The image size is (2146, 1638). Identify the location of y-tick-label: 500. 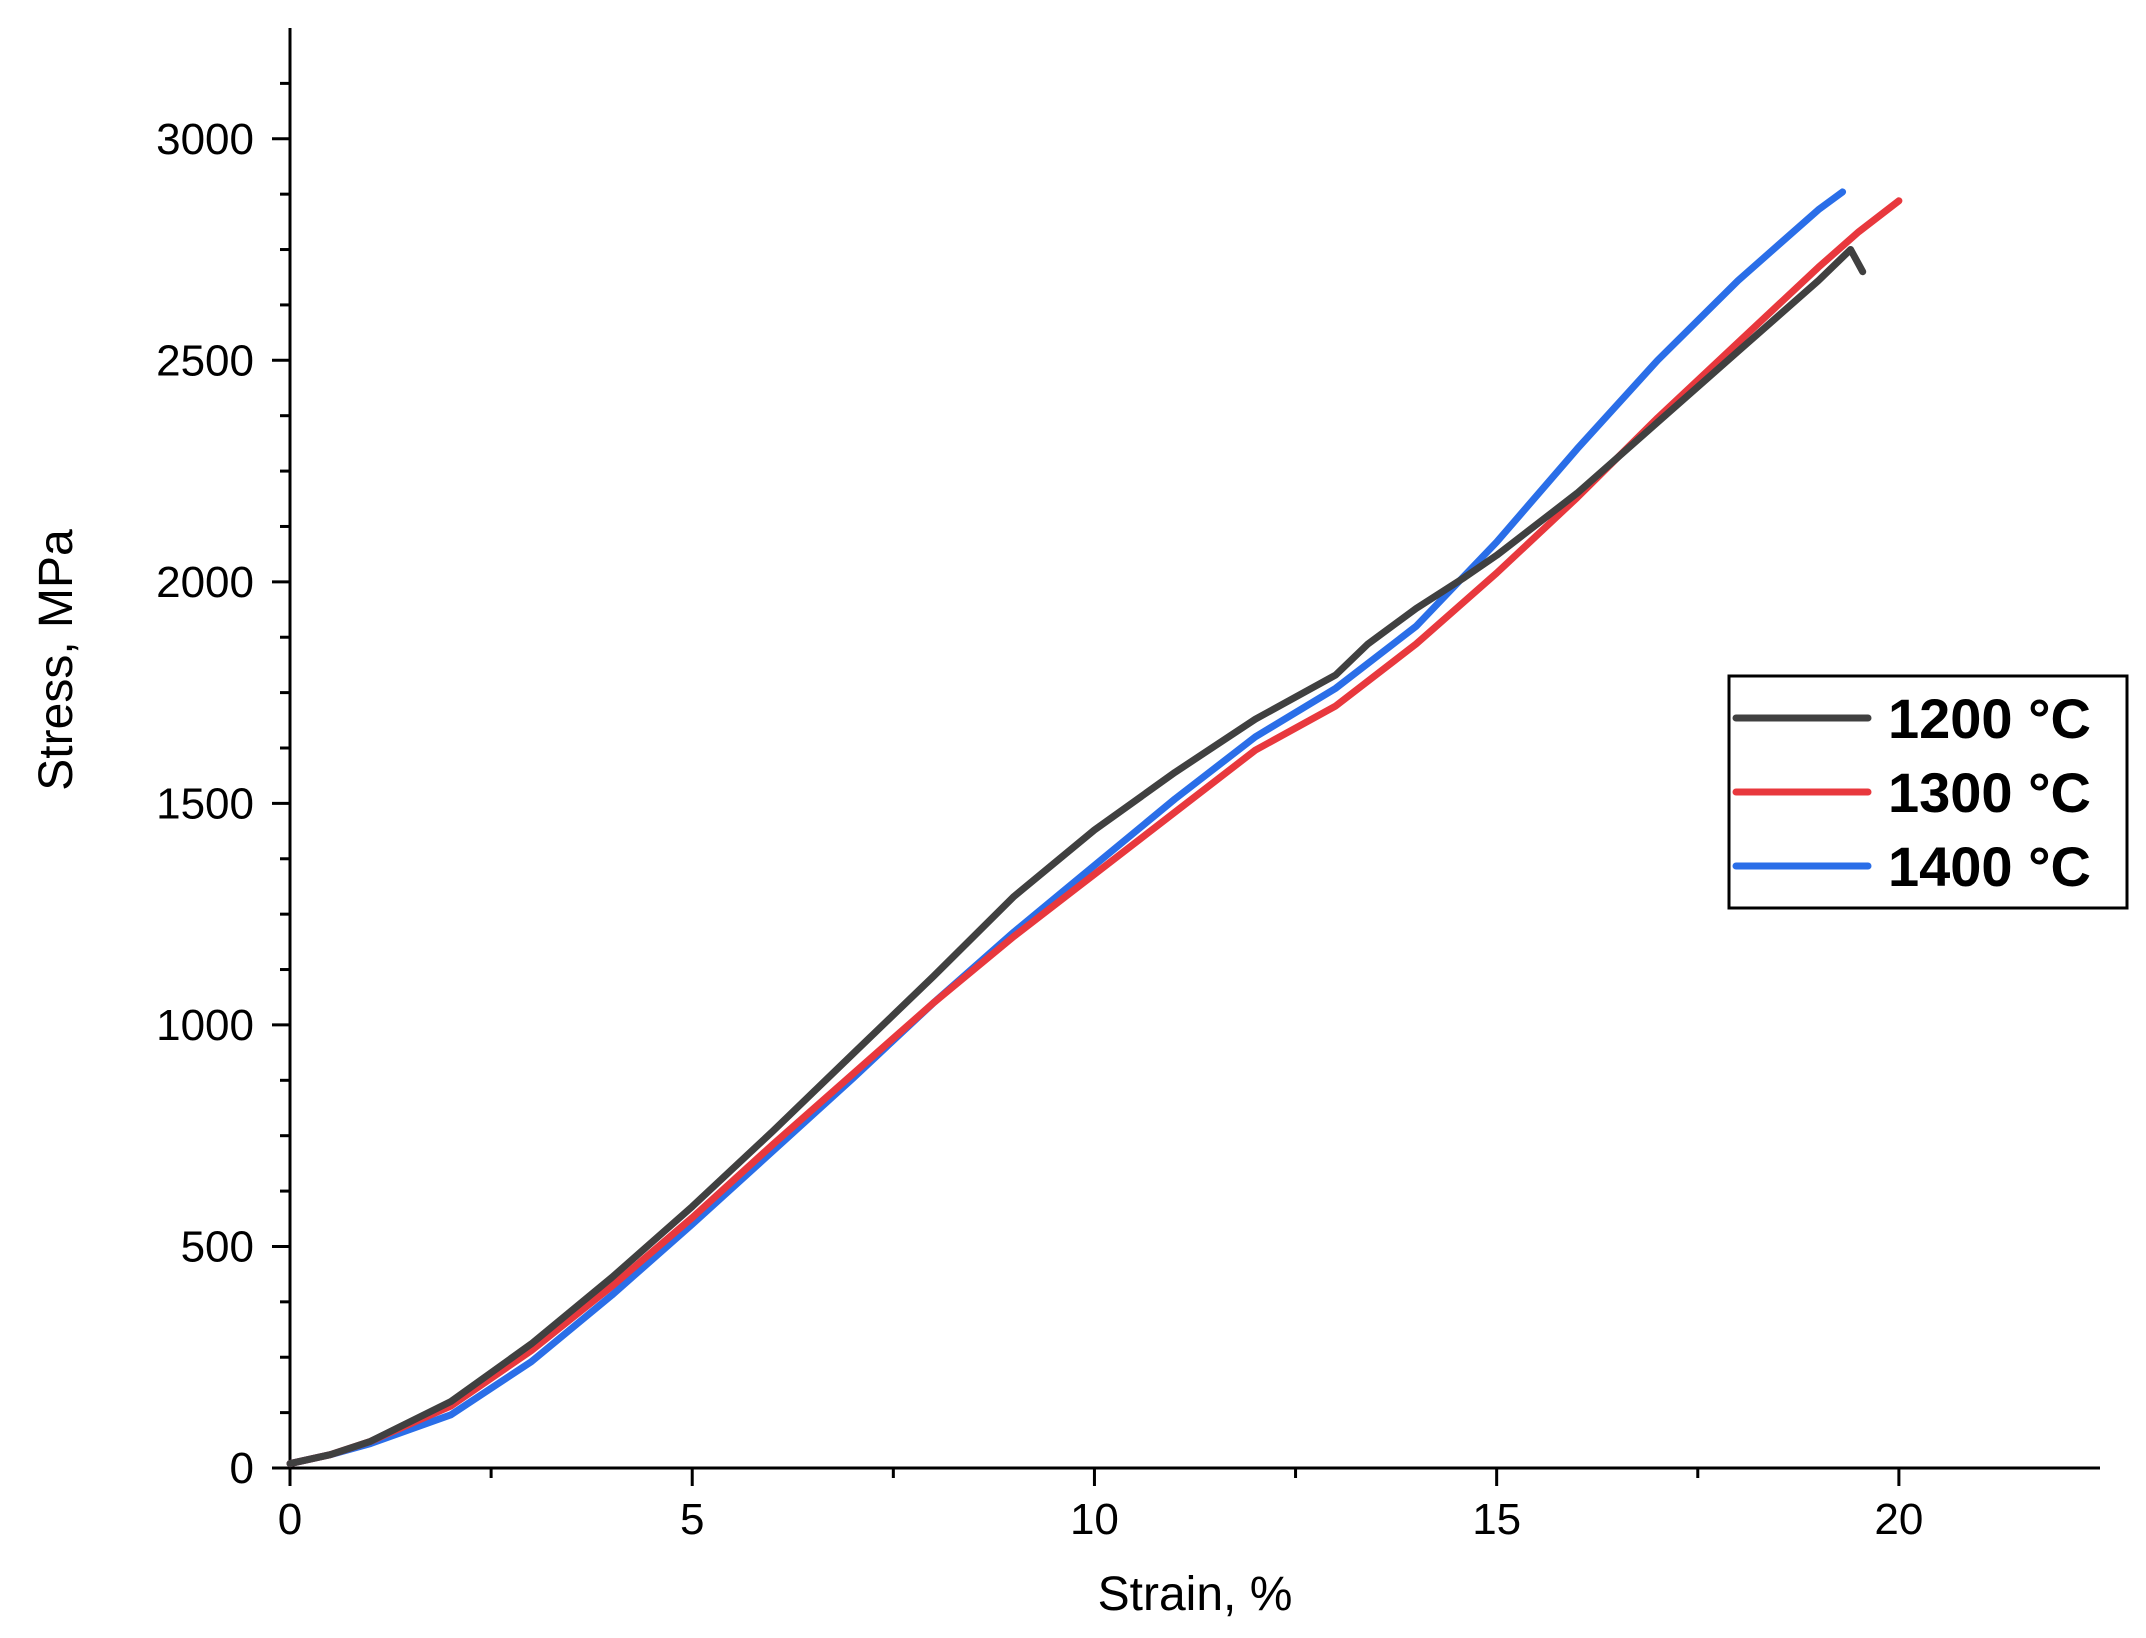
(217, 1246).